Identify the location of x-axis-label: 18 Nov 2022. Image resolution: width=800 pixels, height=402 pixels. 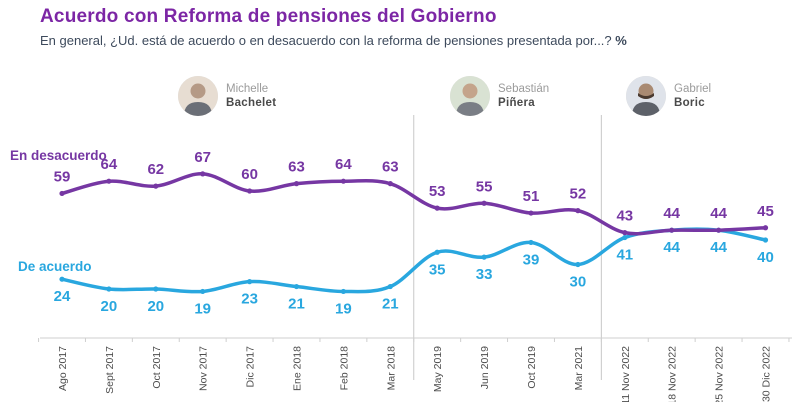
(673, 374).